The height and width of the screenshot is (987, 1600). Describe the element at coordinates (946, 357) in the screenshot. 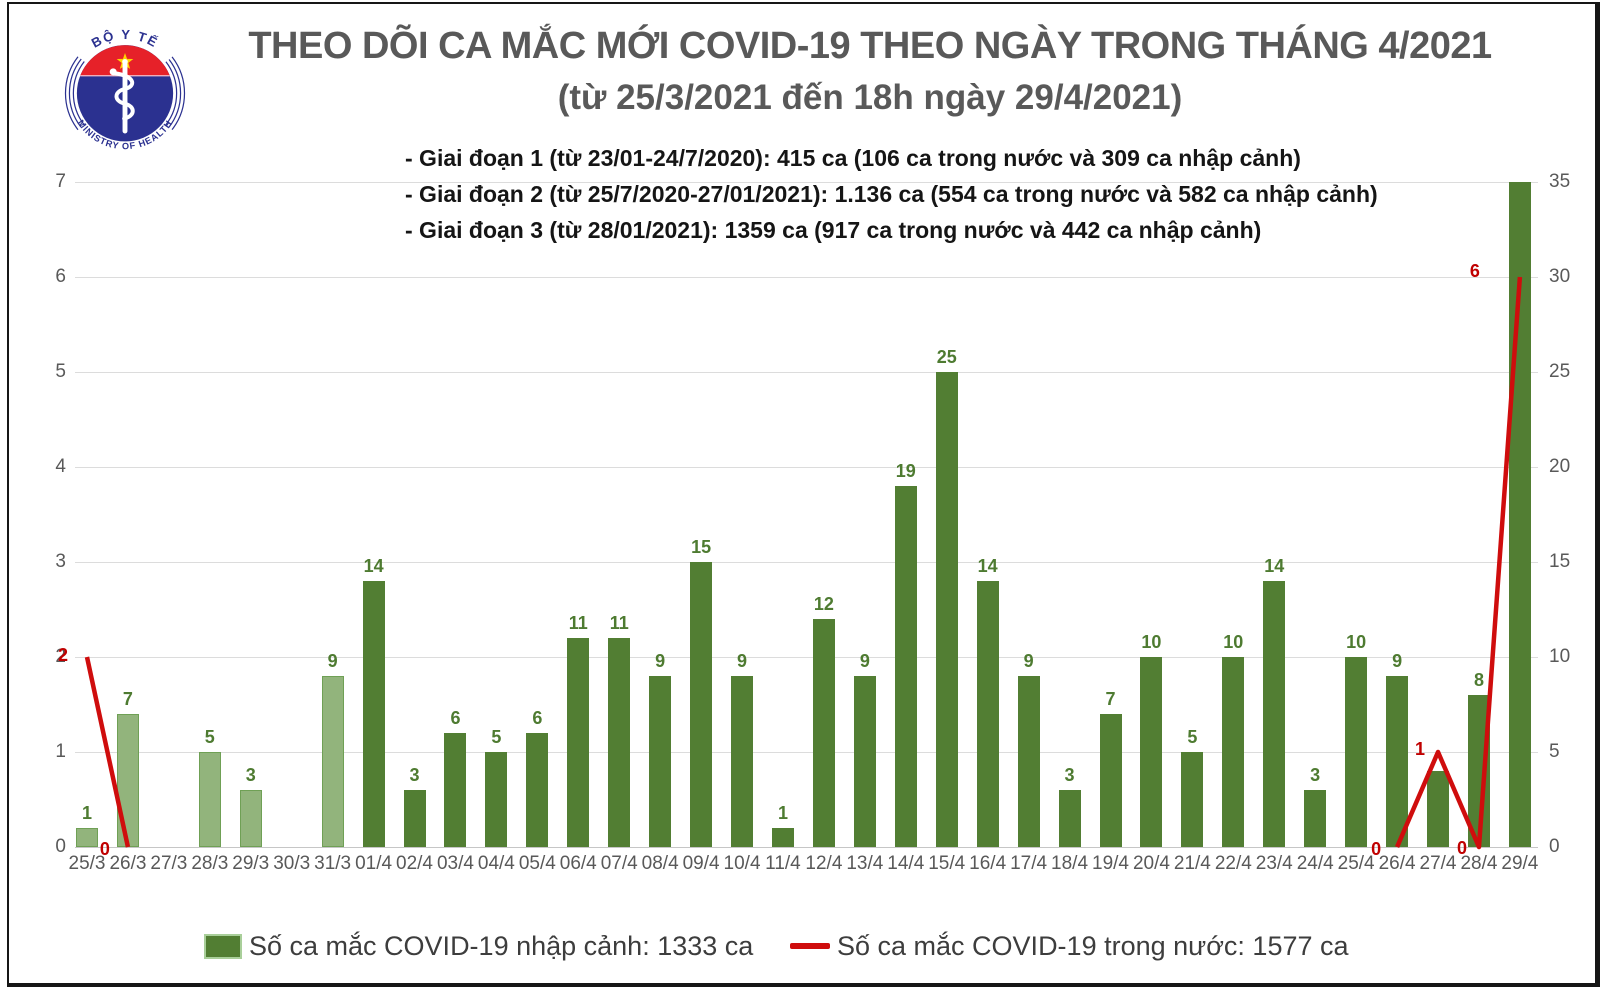

I see `bar-value-label: 25` at that location.